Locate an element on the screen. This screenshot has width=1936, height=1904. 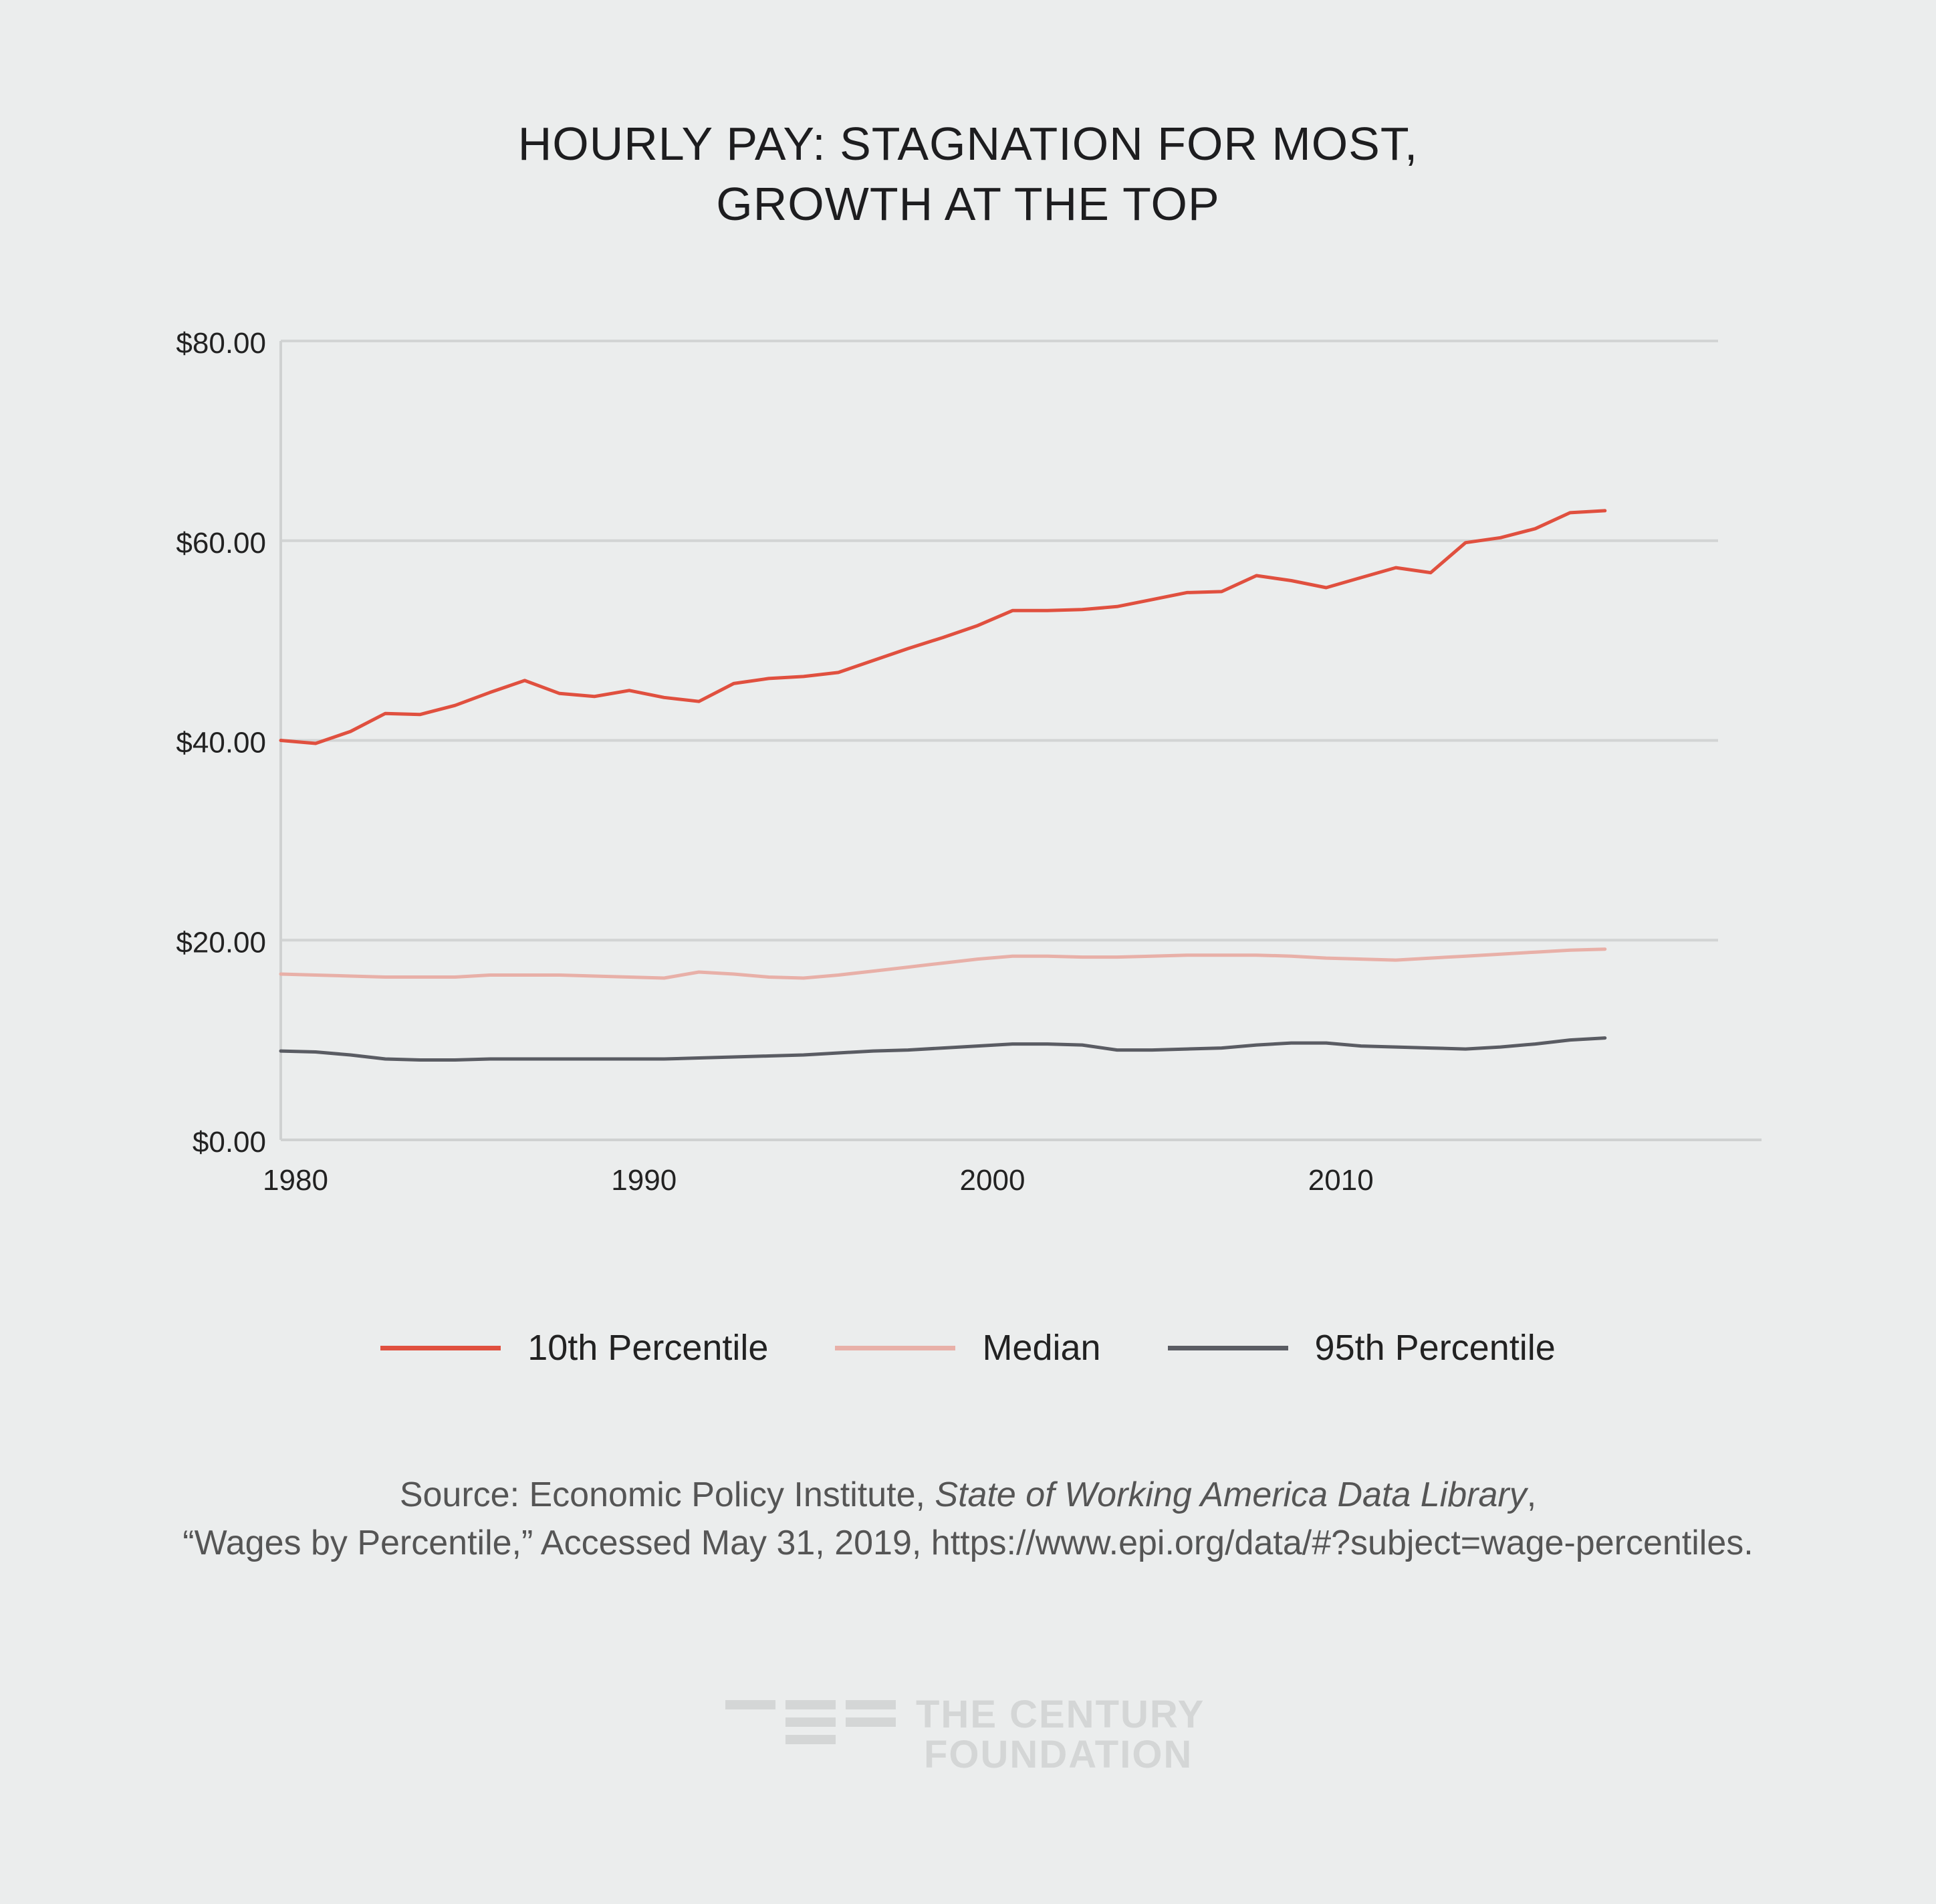
chart-title-line-2: GROWTH AT THE TOP is located at coordinates (968, 204).